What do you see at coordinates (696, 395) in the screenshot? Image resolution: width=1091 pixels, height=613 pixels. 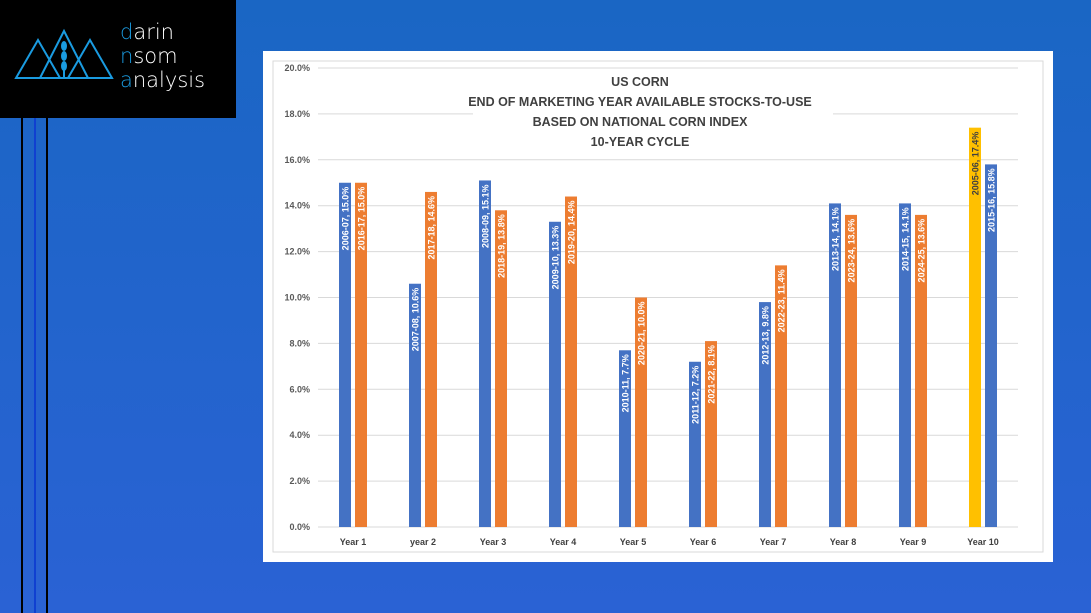 I see `bar-data-label: 2011-12, 7.2%` at bounding box center [696, 395].